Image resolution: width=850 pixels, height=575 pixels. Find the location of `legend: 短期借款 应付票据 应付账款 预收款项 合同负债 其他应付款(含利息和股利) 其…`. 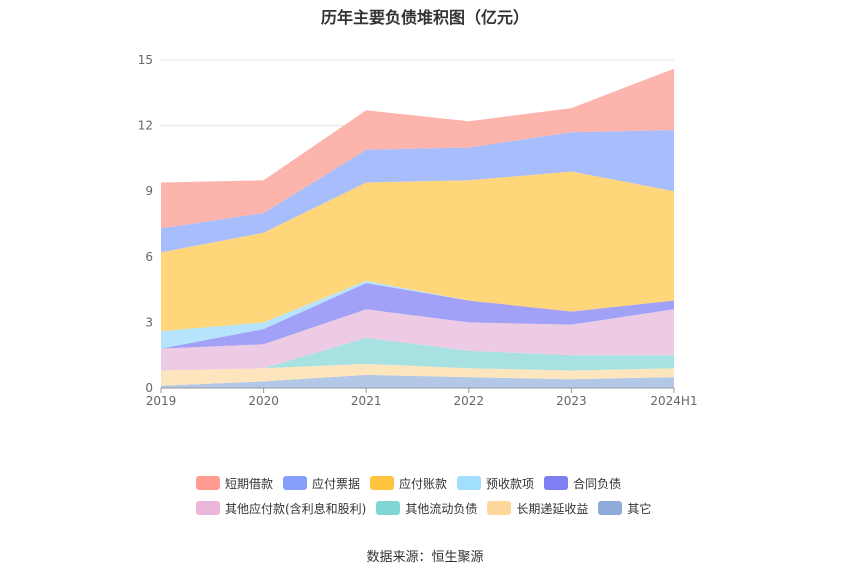

legend: 短期借款 应付票据 应付账款 预收款项 合同负债 其他应付款(含利息和股利) 其… is located at coordinates (456, 496).